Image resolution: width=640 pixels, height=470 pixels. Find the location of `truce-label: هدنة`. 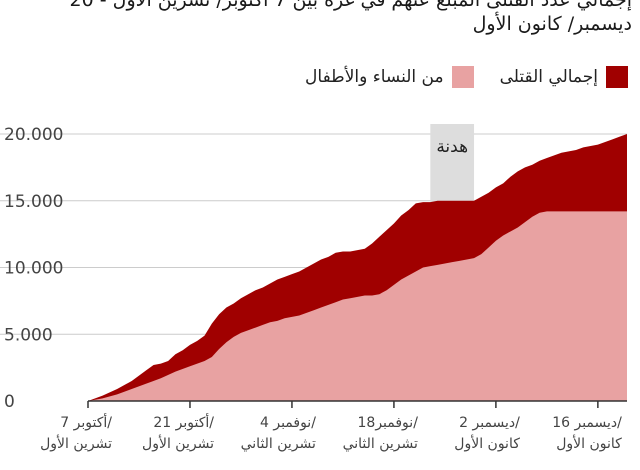

truce-label: هدنة is located at coordinates (452, 147).